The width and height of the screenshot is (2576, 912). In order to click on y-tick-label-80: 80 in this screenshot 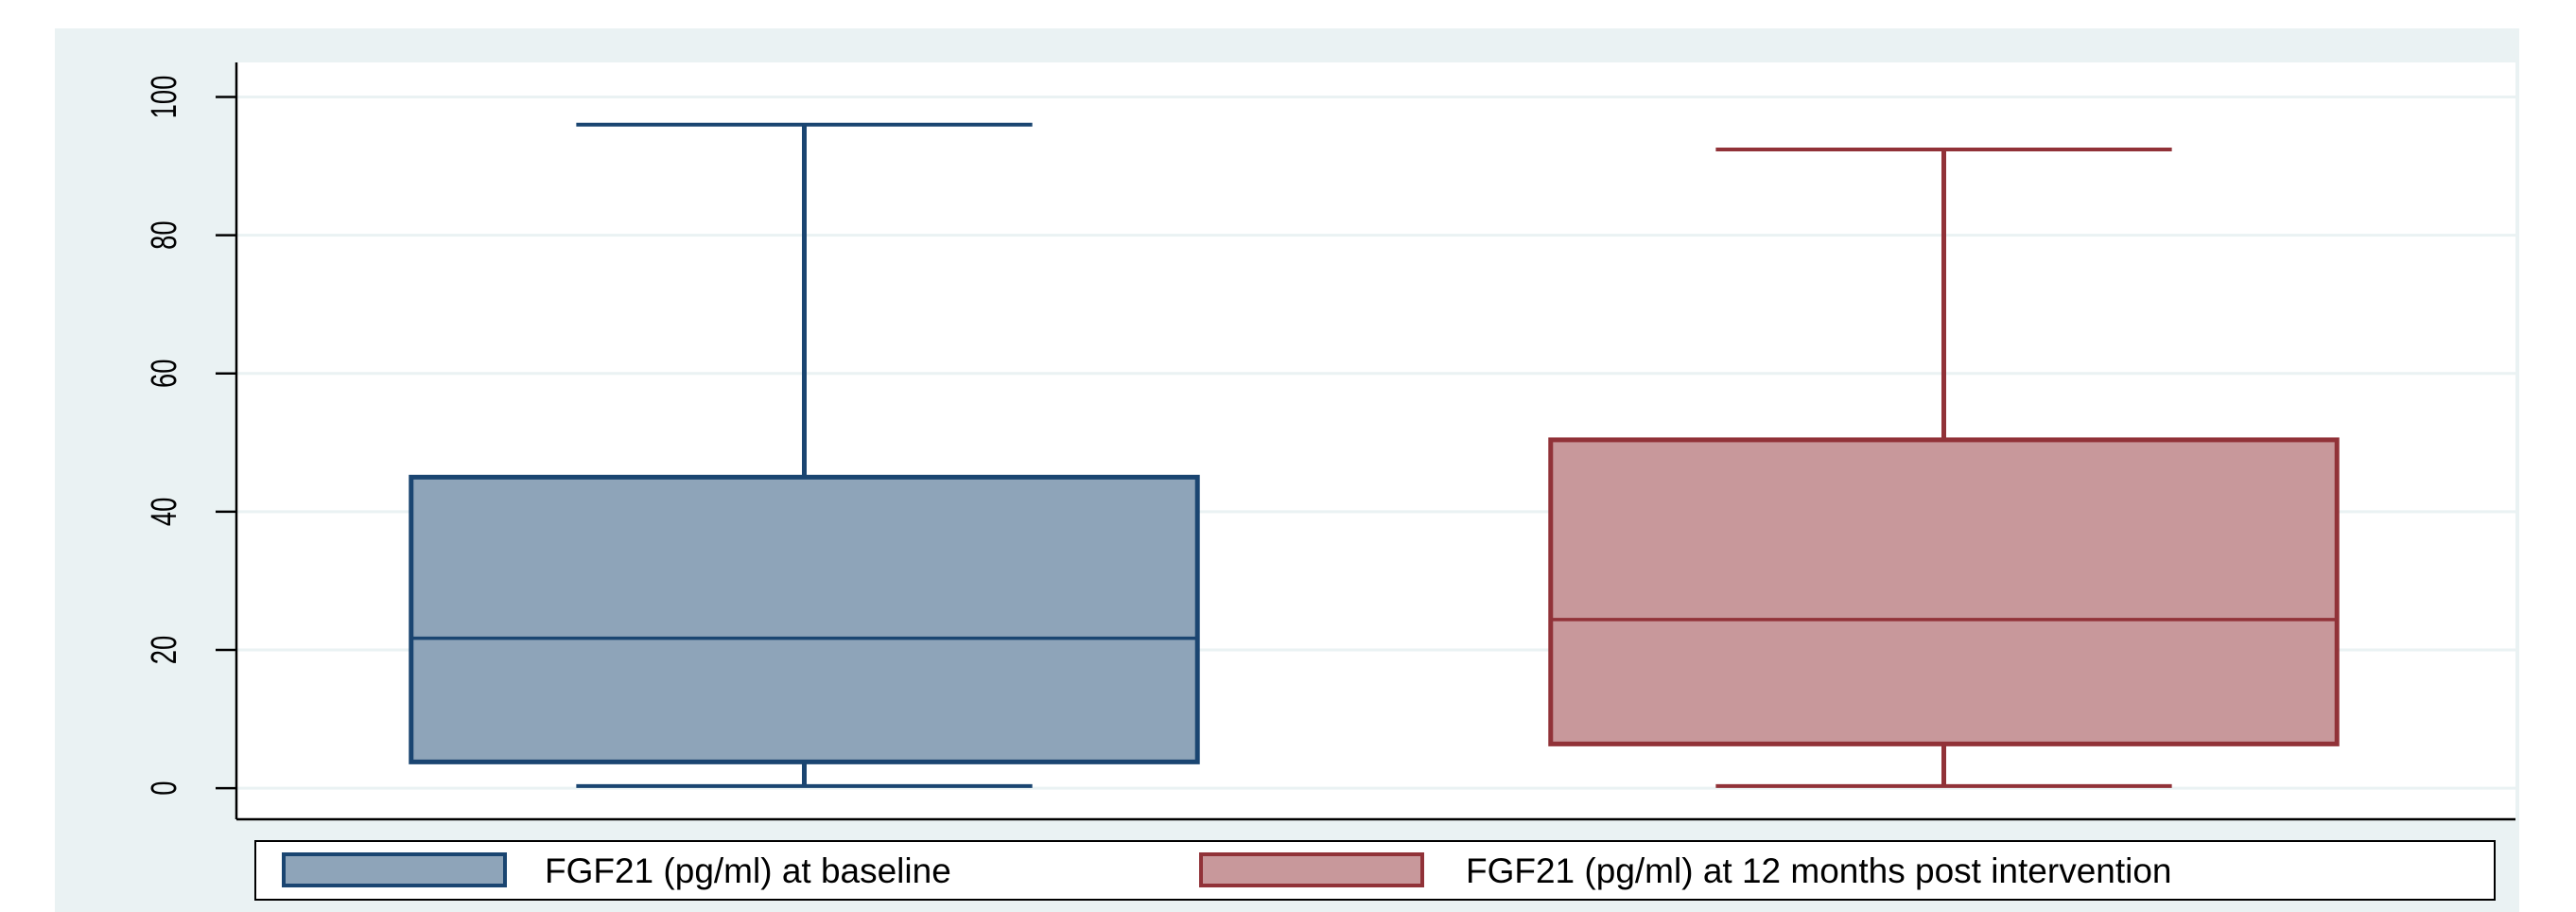, I will do `click(164, 234)`.